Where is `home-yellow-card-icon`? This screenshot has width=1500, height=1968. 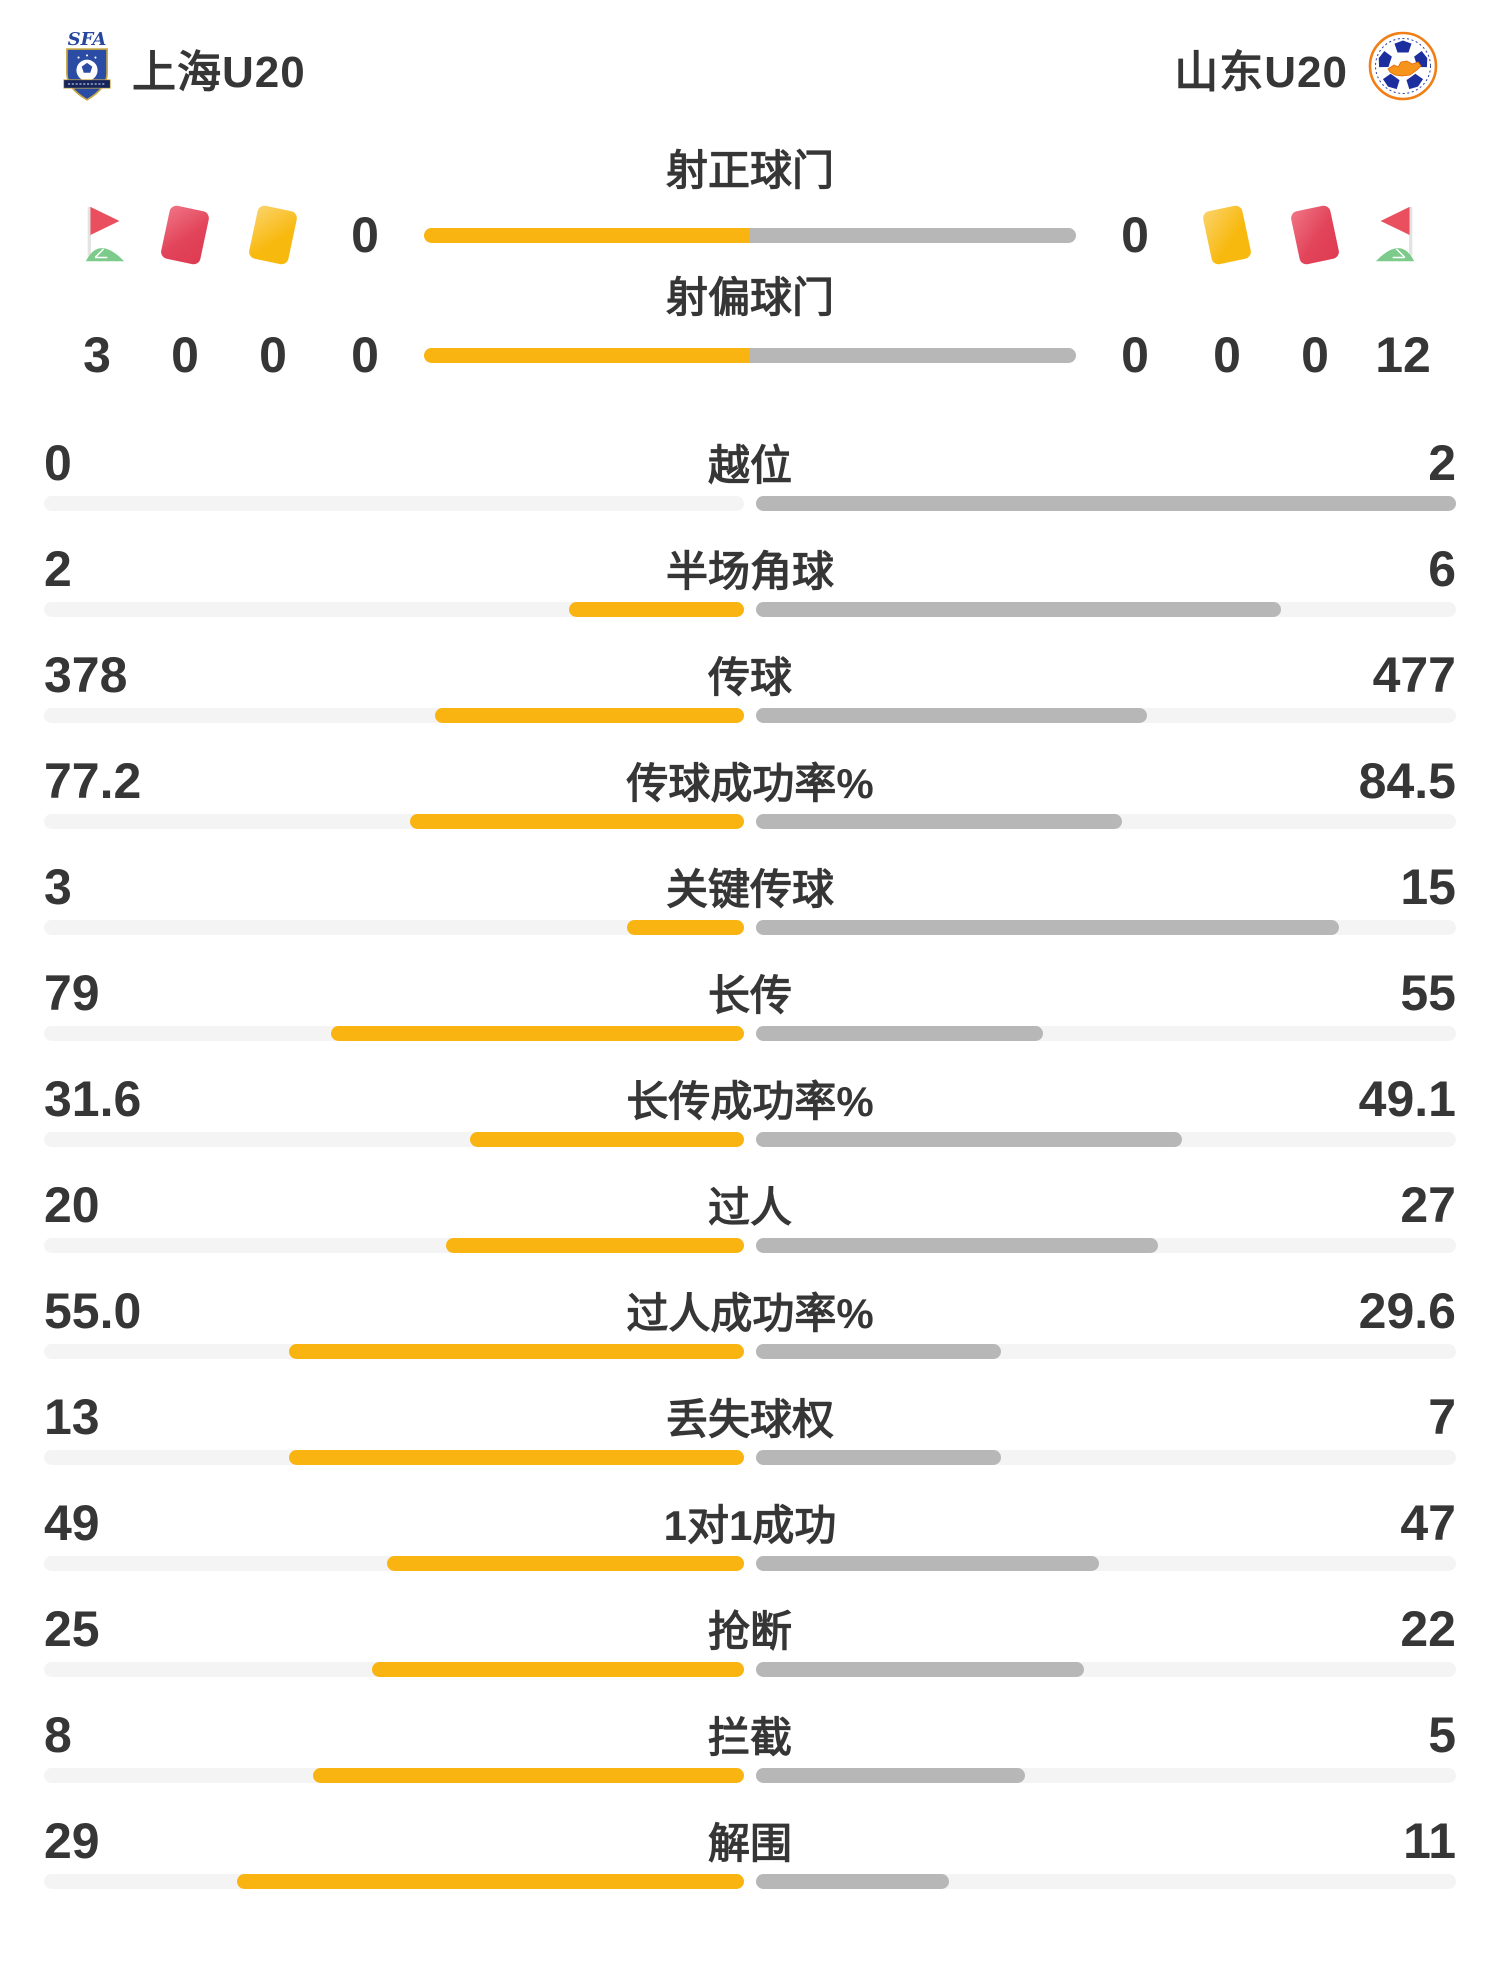
home-yellow-card-icon is located at coordinates (273, 235).